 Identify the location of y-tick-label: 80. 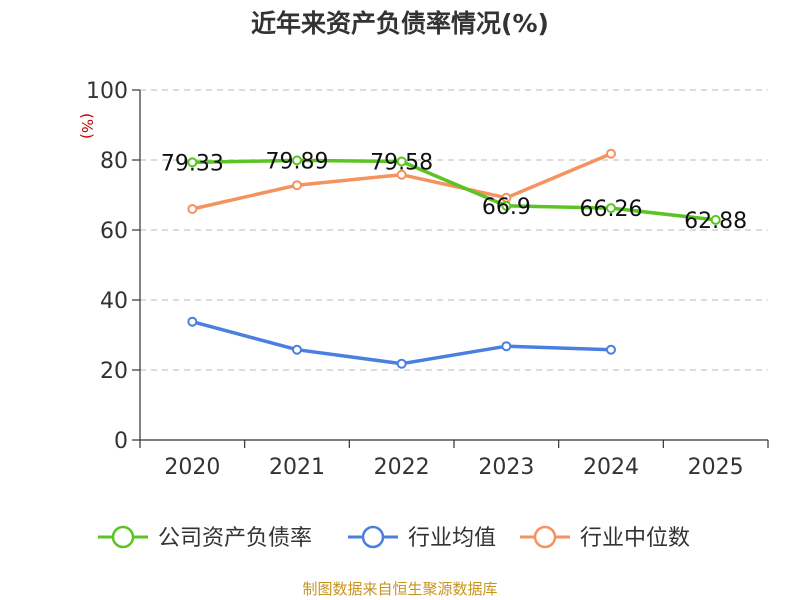
(114, 161).